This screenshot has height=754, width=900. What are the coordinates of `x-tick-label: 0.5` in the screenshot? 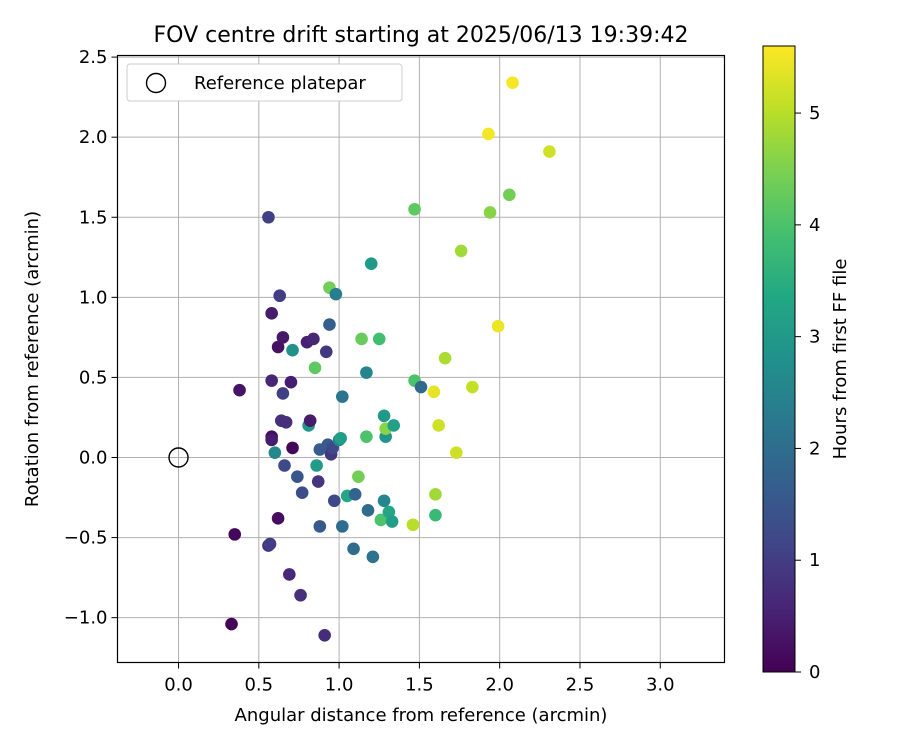 It's located at (258, 685).